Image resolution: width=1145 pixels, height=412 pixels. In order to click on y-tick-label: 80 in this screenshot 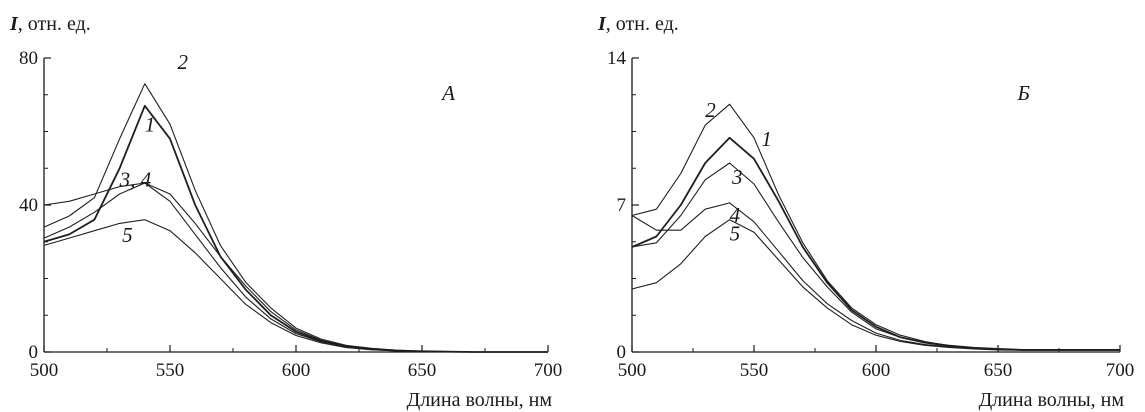, I will do `click(28, 58)`.